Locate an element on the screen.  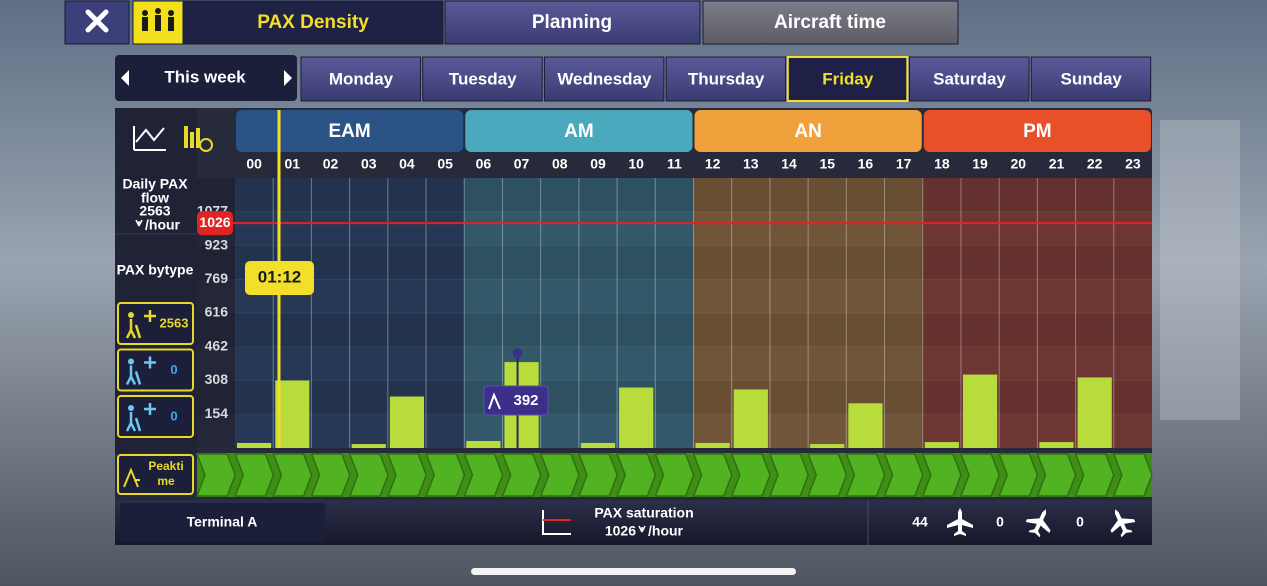
pax-type-count: 0 is located at coordinates (173, 415).